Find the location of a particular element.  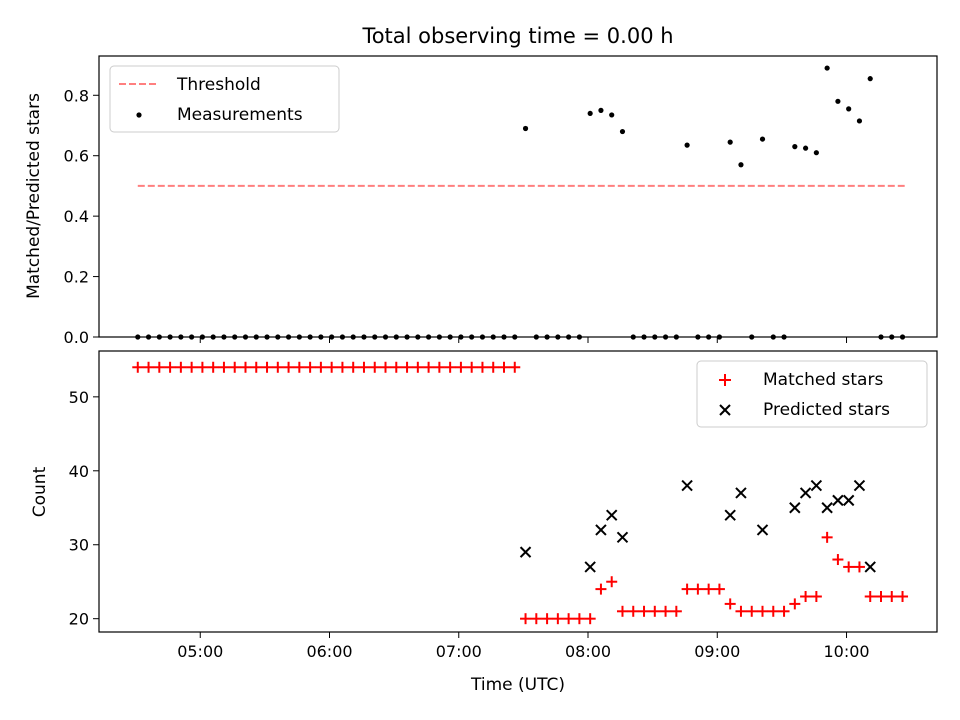

legend-predicted-stars: Predicted stars is located at coordinates (826, 410).